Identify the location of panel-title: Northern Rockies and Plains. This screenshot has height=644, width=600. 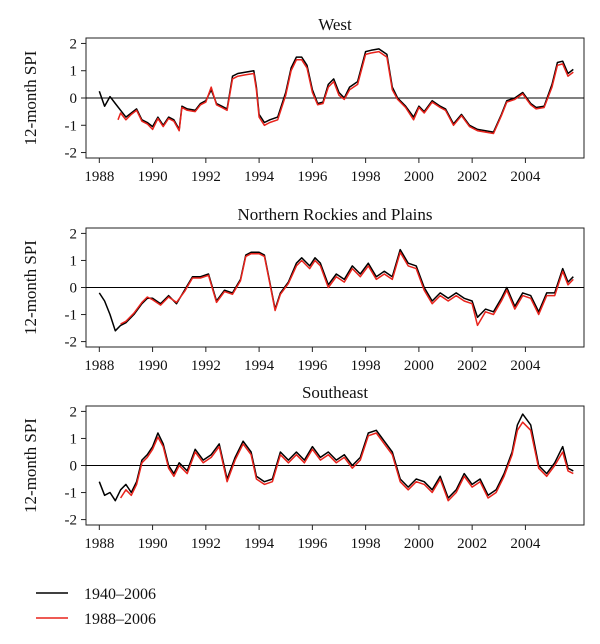
(335, 214).